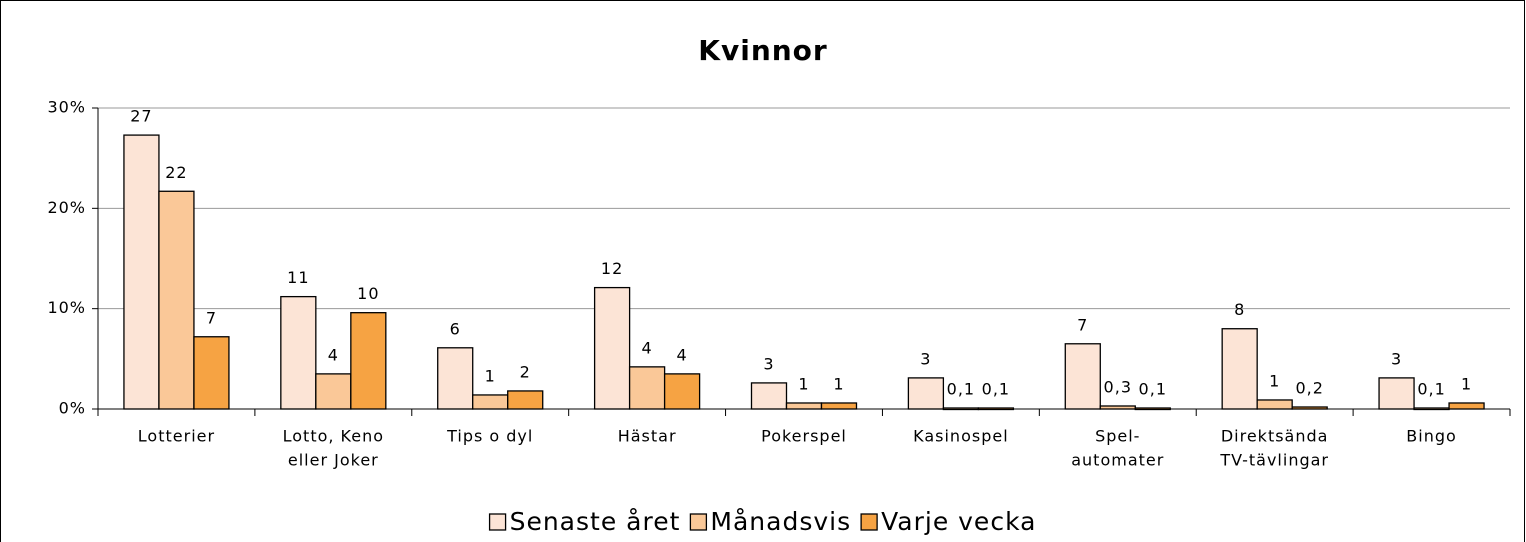 Image resolution: width=1526 pixels, height=542 pixels. What do you see at coordinates (1431, 436) in the screenshot?
I see `x-tick-label: Bingo` at bounding box center [1431, 436].